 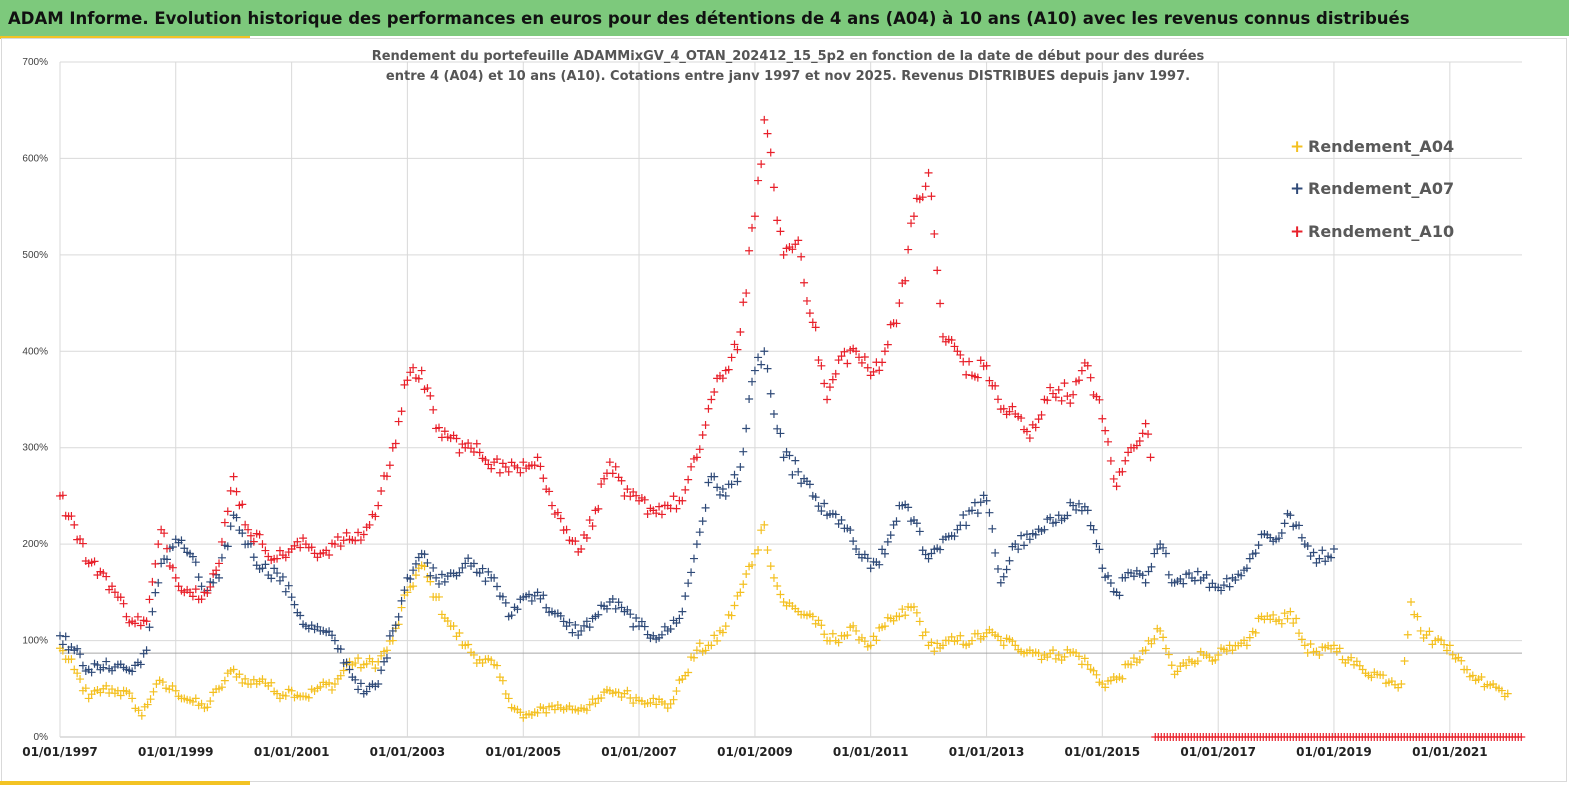 What do you see at coordinates (524, 752) in the screenshot?
I see `x-tick-label: 01/01/2005` at bounding box center [524, 752].